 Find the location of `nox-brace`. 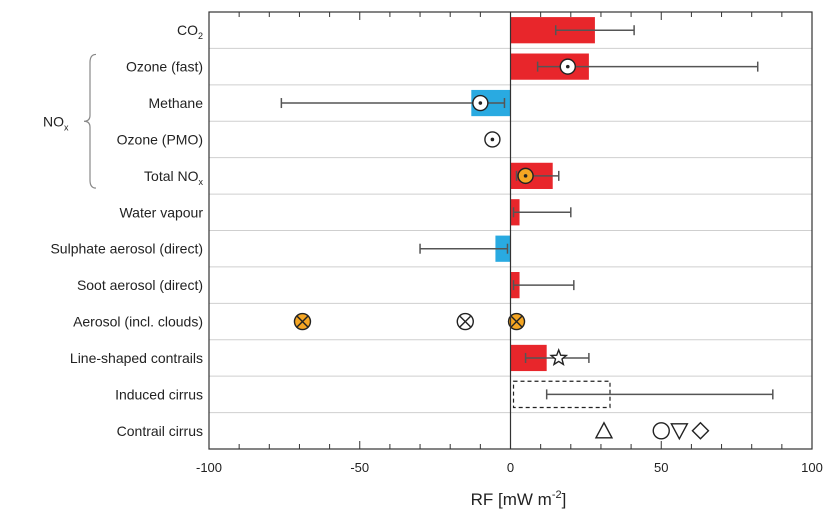

nox-brace is located at coordinates (90, 121).